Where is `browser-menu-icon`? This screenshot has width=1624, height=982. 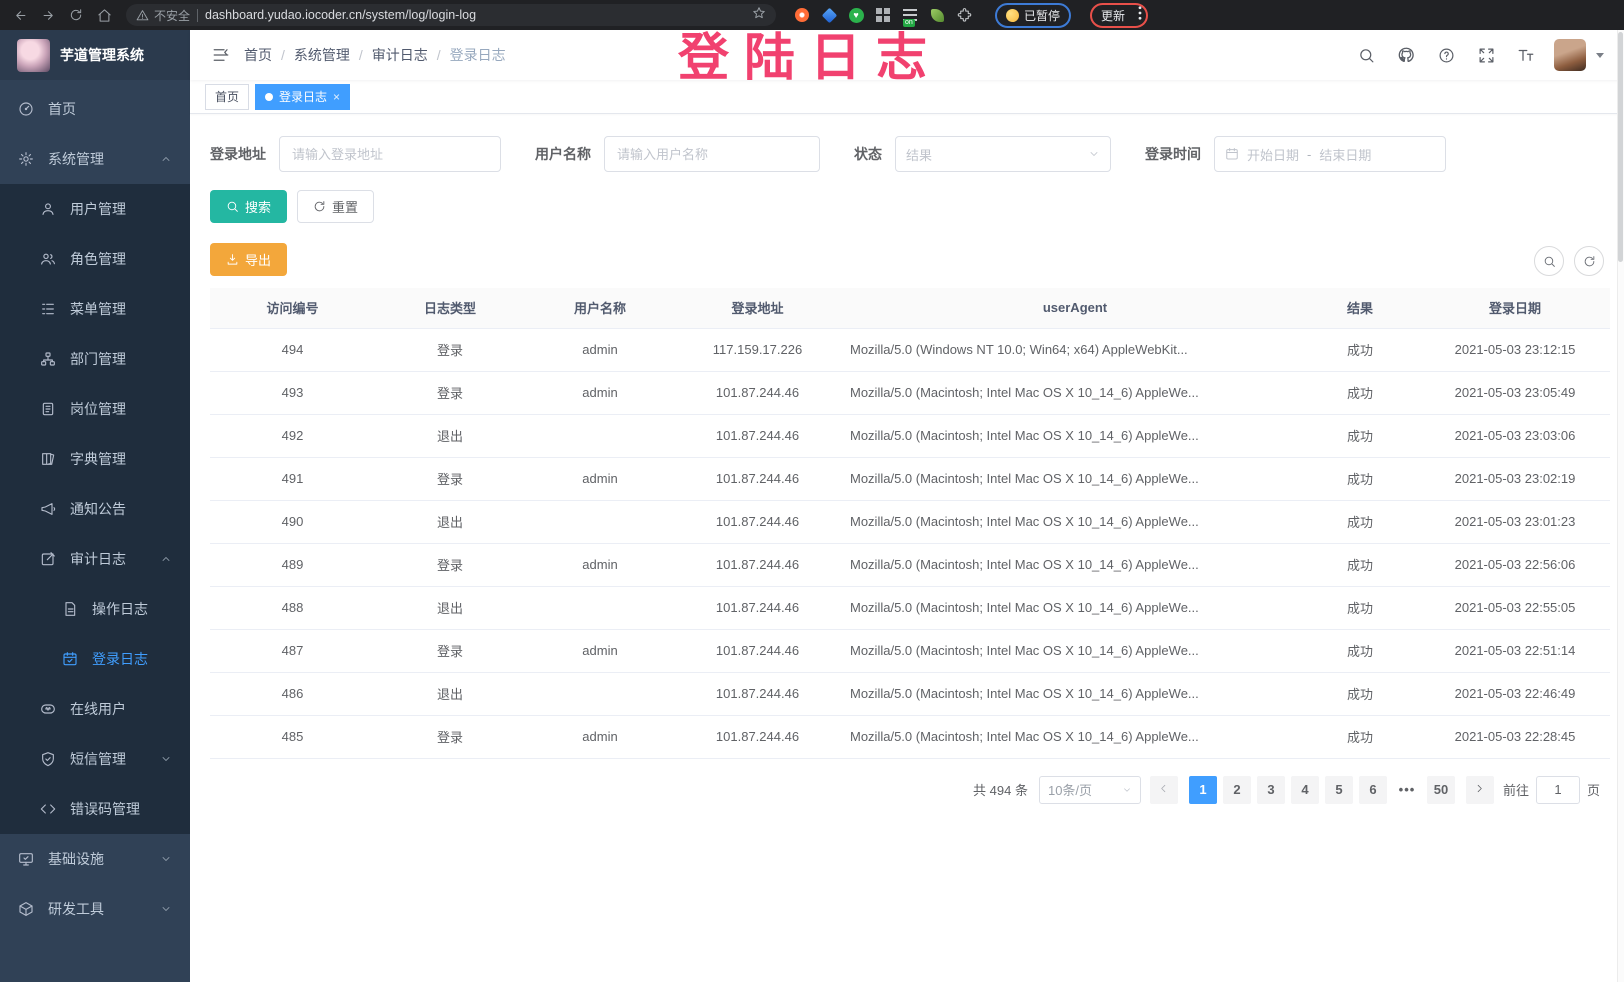 browser-menu-icon is located at coordinates (1140, 15).